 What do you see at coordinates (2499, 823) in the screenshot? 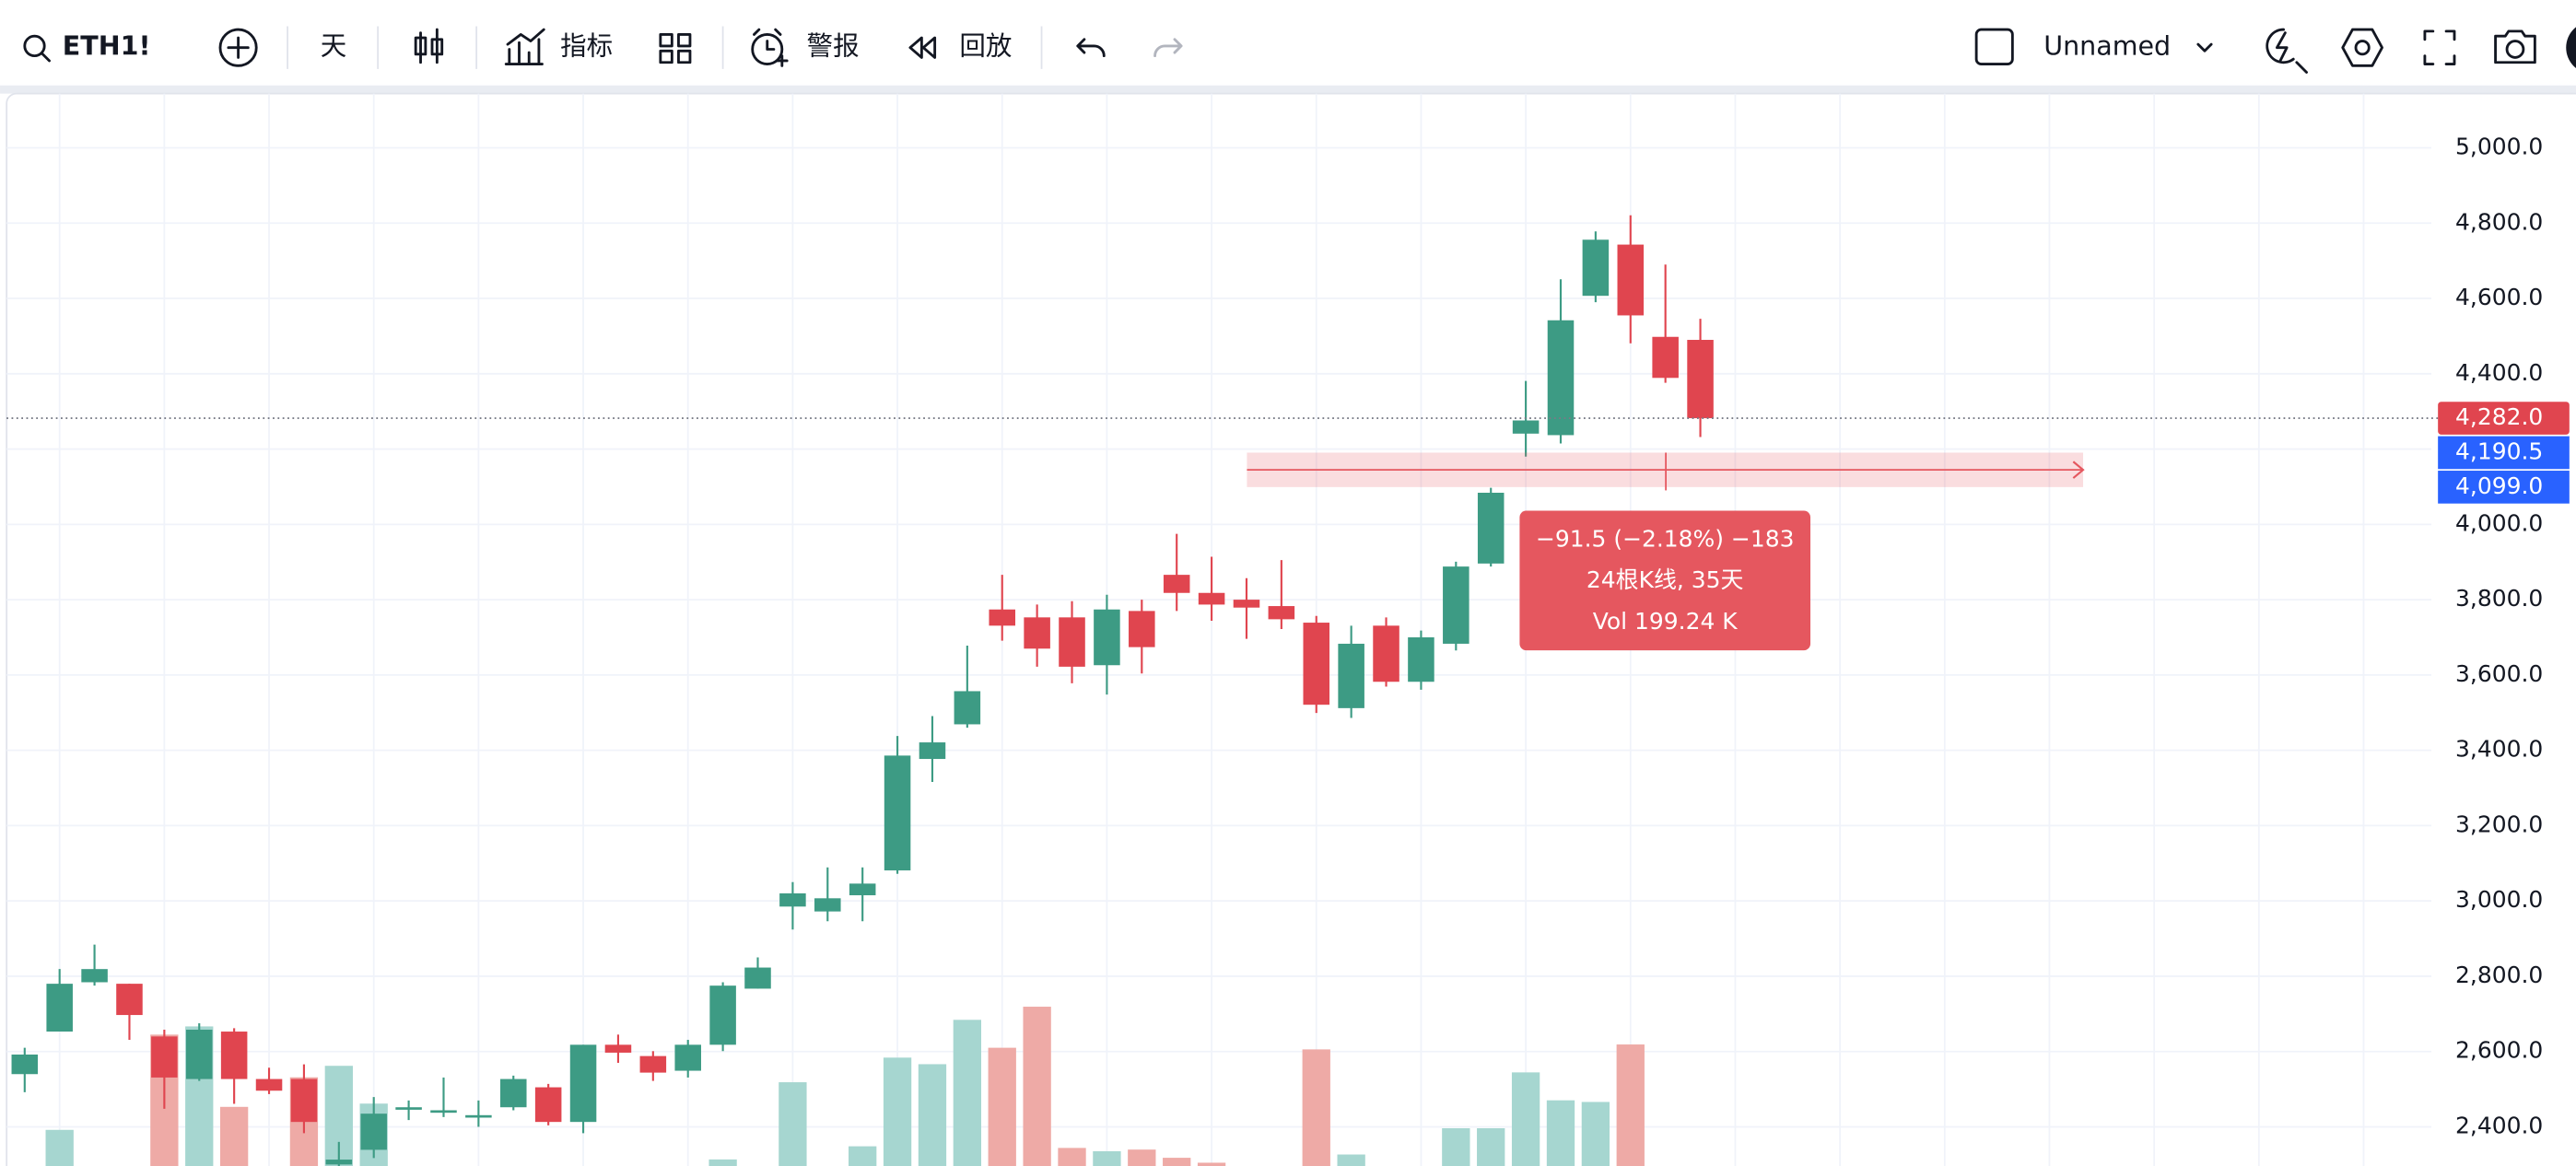
I see `y-tick-label: 3,200.0` at bounding box center [2499, 823].